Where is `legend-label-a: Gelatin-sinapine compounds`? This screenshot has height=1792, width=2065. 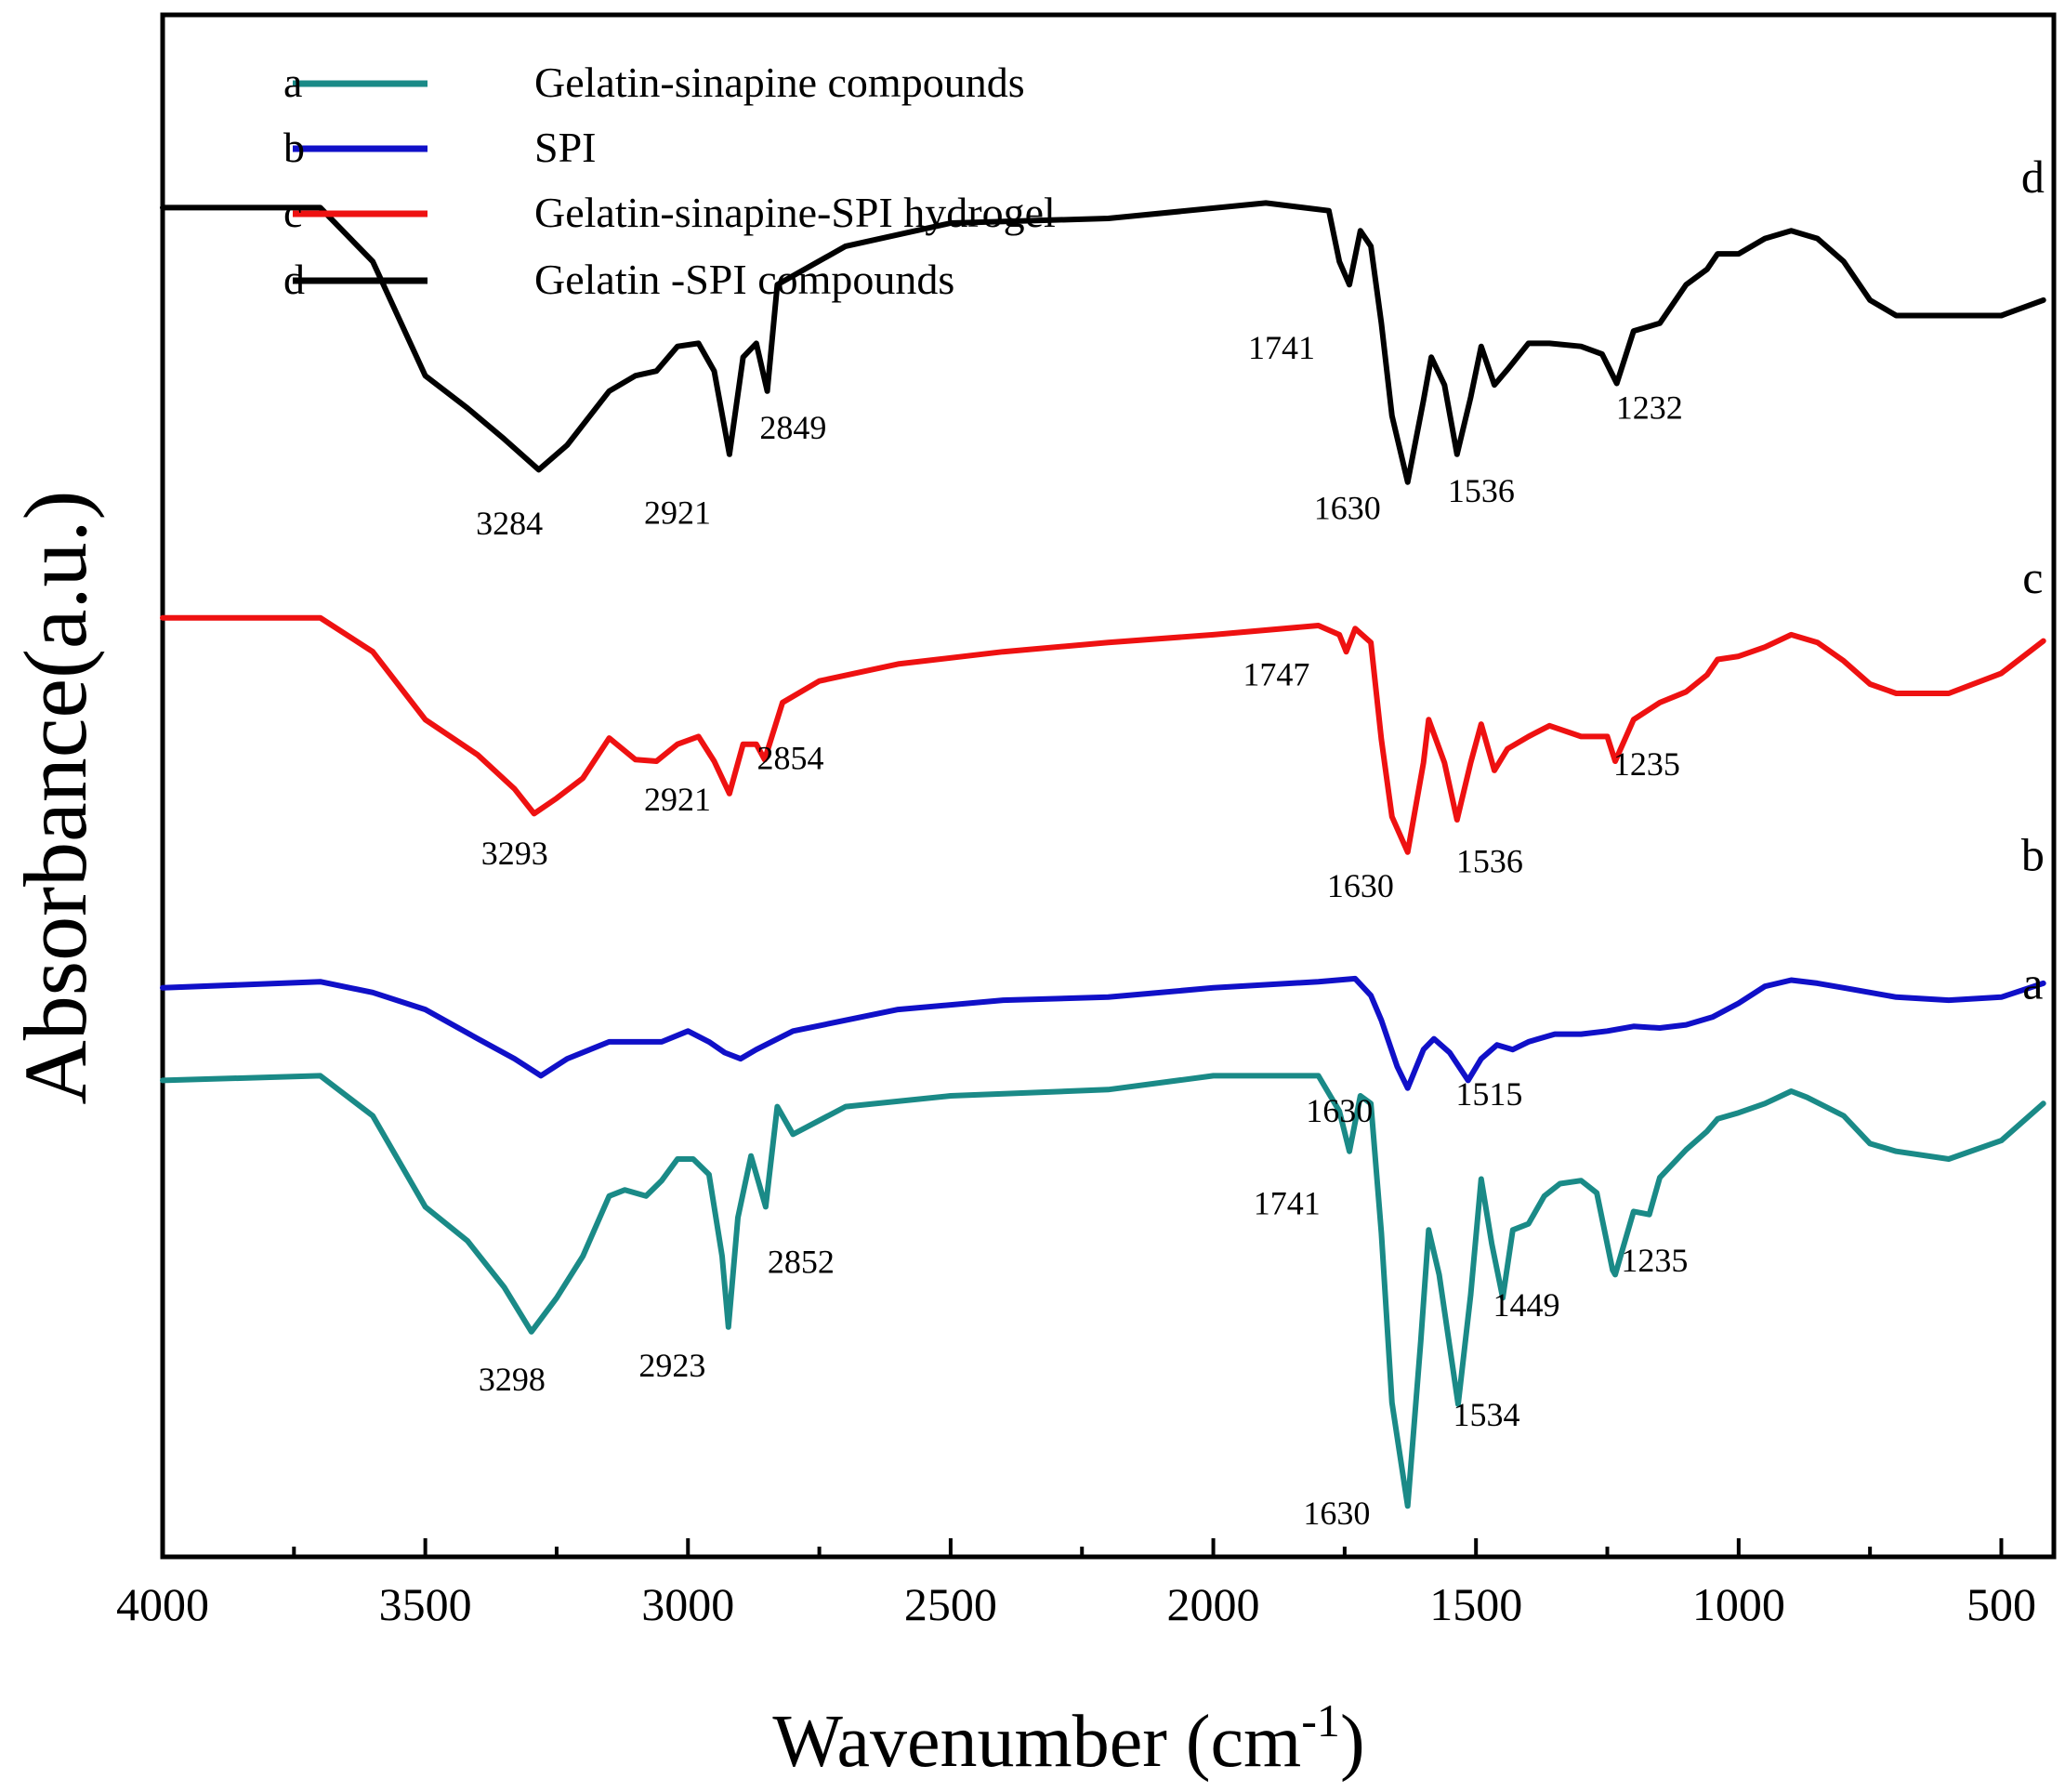 legend-label-a: Gelatin-sinapine compounds is located at coordinates (779, 83).